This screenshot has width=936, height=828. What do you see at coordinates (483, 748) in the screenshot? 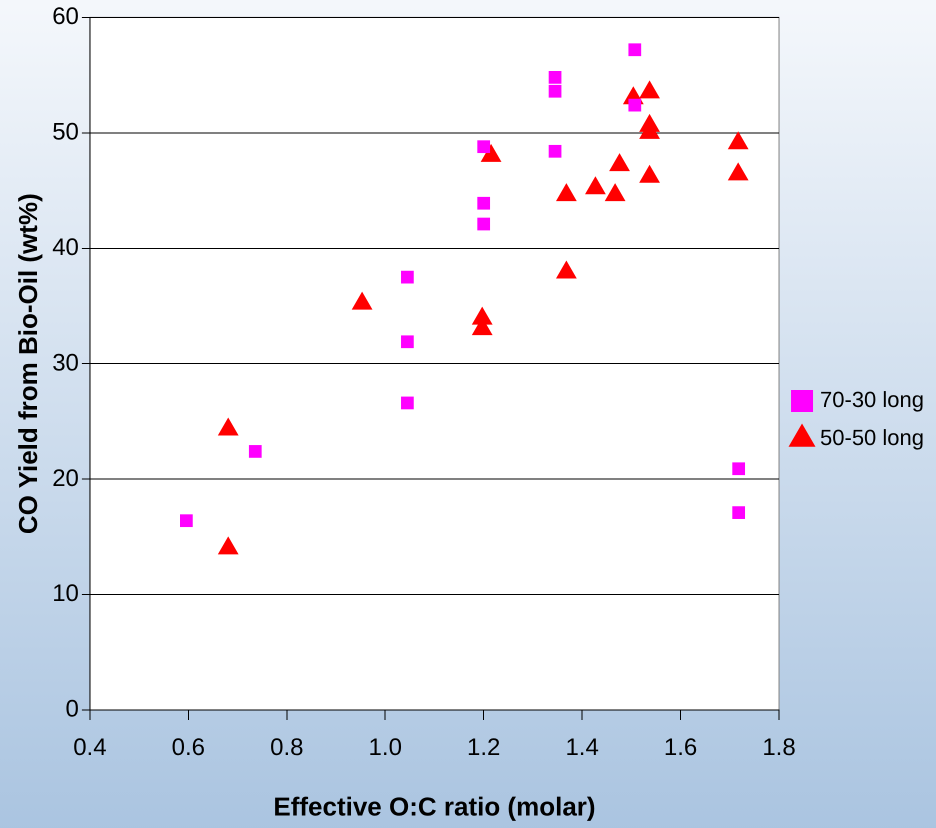
I see `x-tick-label: 1.2` at bounding box center [483, 748].